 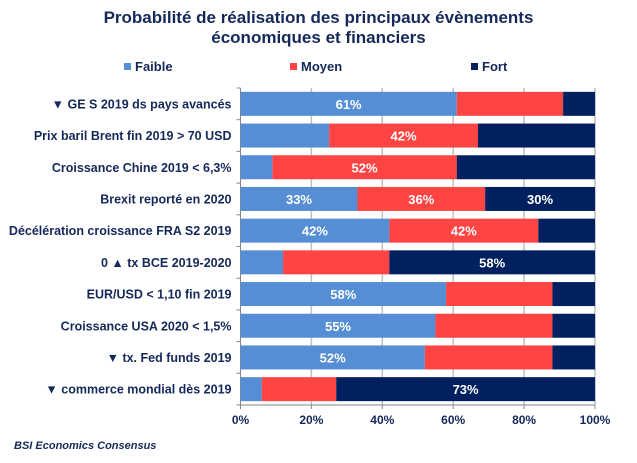 What do you see at coordinates (127, 66) in the screenshot?
I see `legend-swatch-faible` at bounding box center [127, 66].